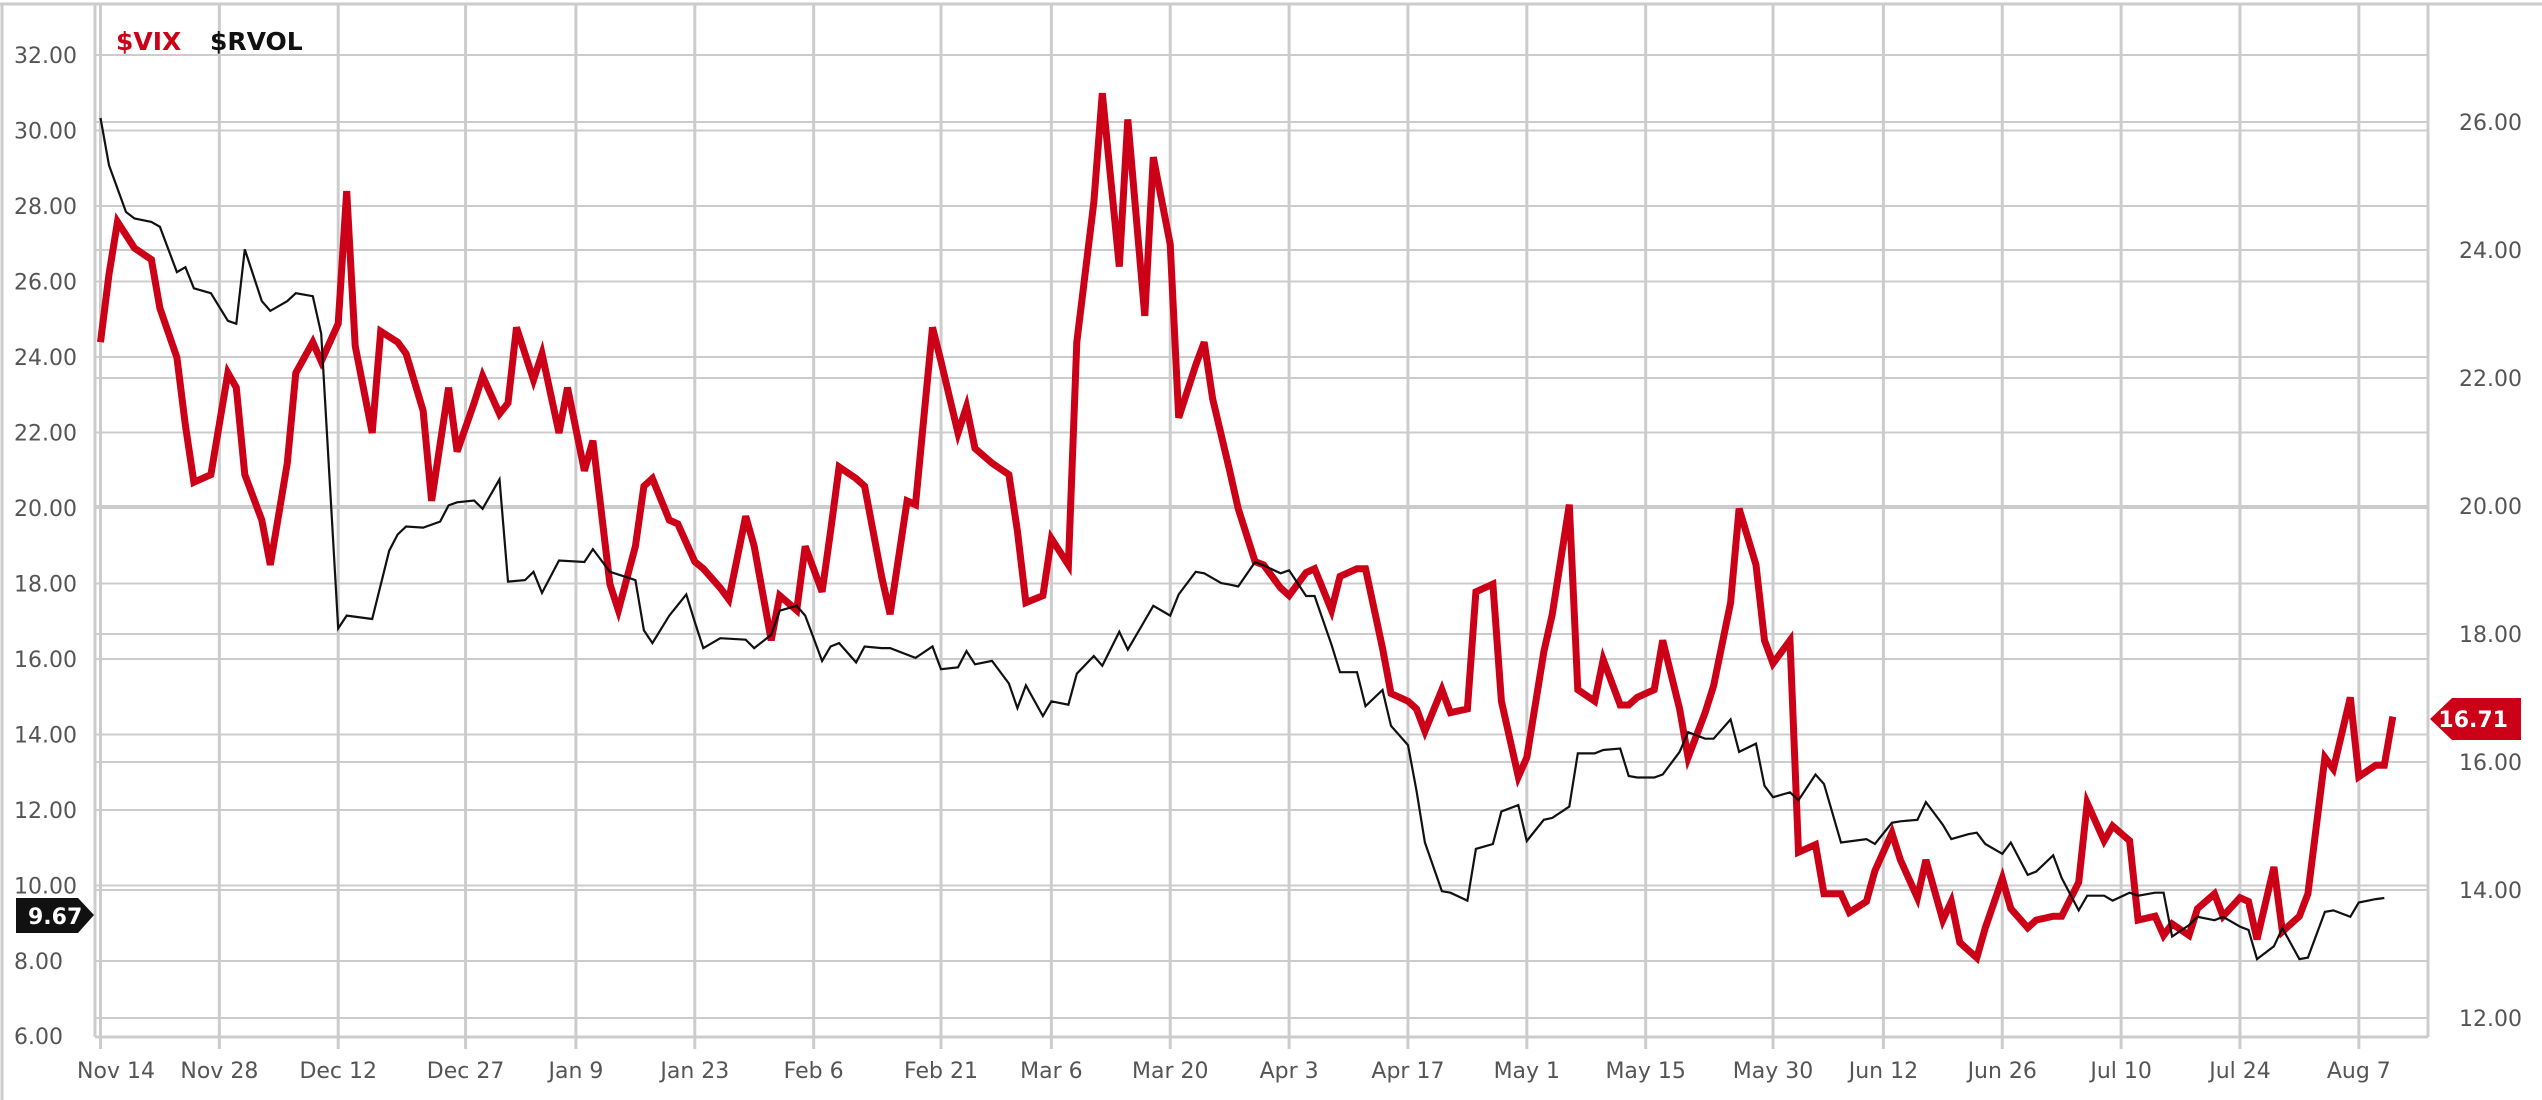 The width and height of the screenshot is (2542, 1100). Describe the element at coordinates (55, 915) in the screenshot. I see `rvol-last-value-tag: 9.67` at that location.